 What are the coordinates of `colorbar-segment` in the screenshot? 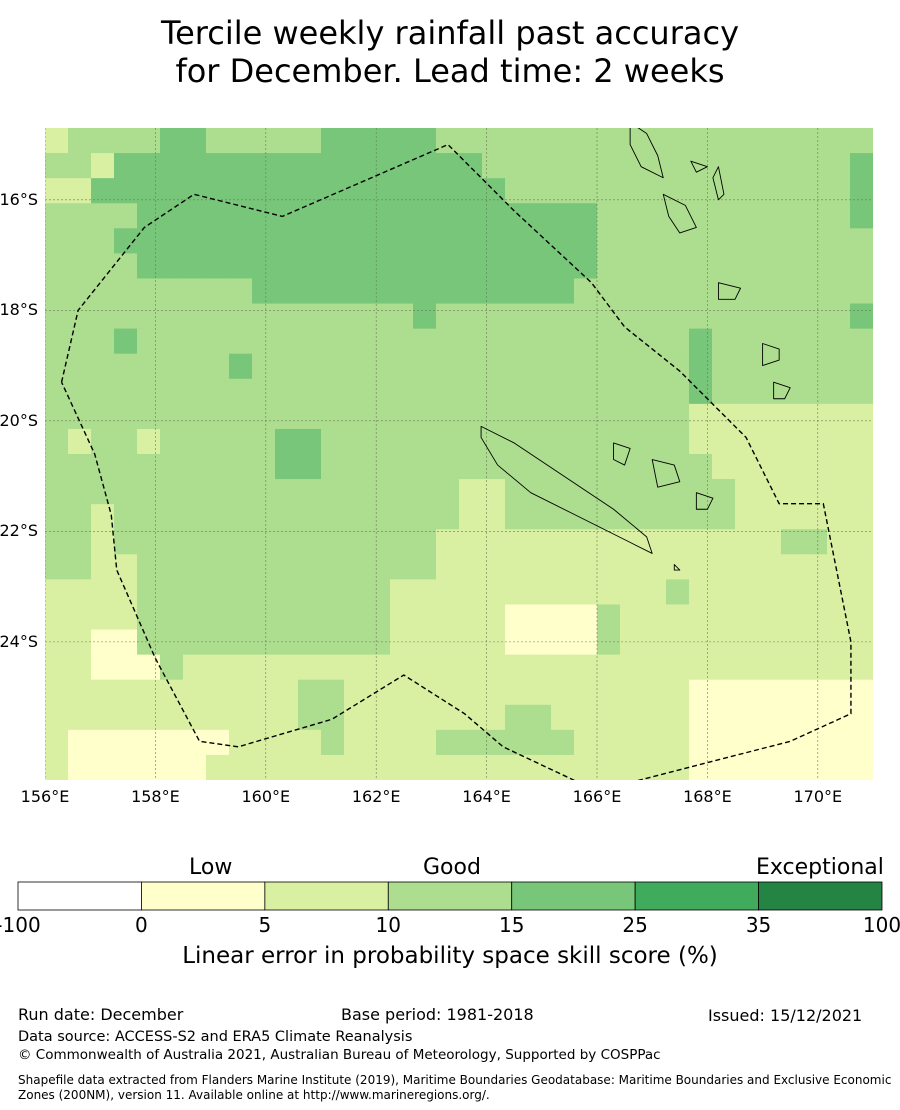 It's located at (820, 896).